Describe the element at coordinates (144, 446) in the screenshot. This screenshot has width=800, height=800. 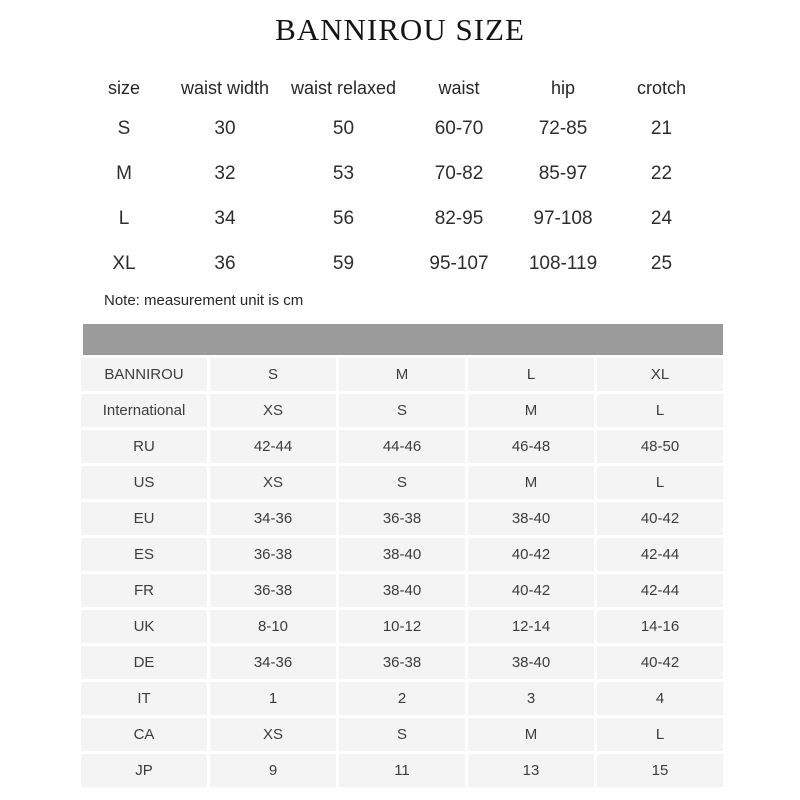
I see `region-label: RU` at that location.